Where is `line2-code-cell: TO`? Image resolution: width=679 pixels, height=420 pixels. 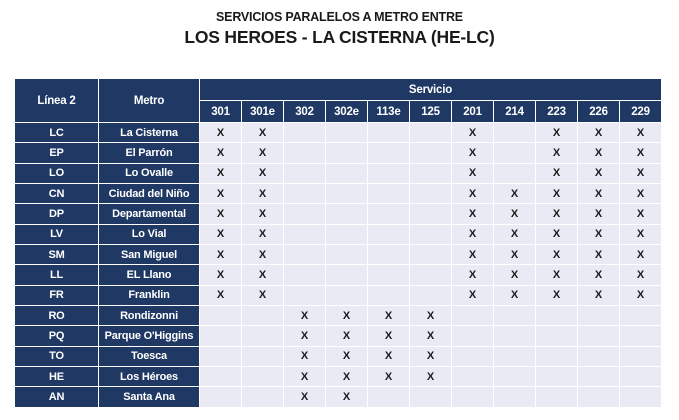 line2-code-cell: TO is located at coordinates (56, 356).